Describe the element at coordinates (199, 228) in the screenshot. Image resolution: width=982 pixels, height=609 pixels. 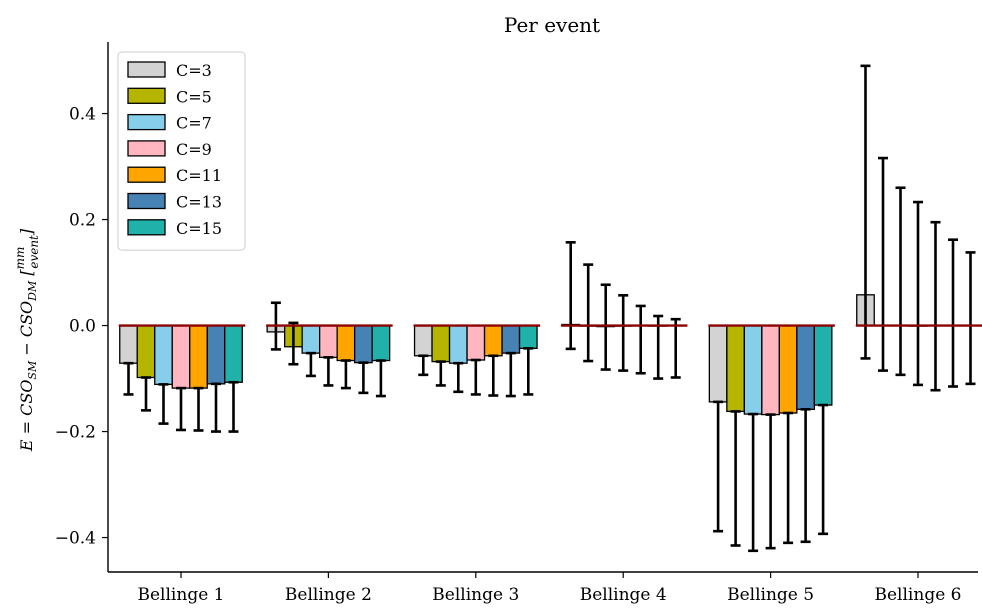
I see `legend-label: C=15` at that location.